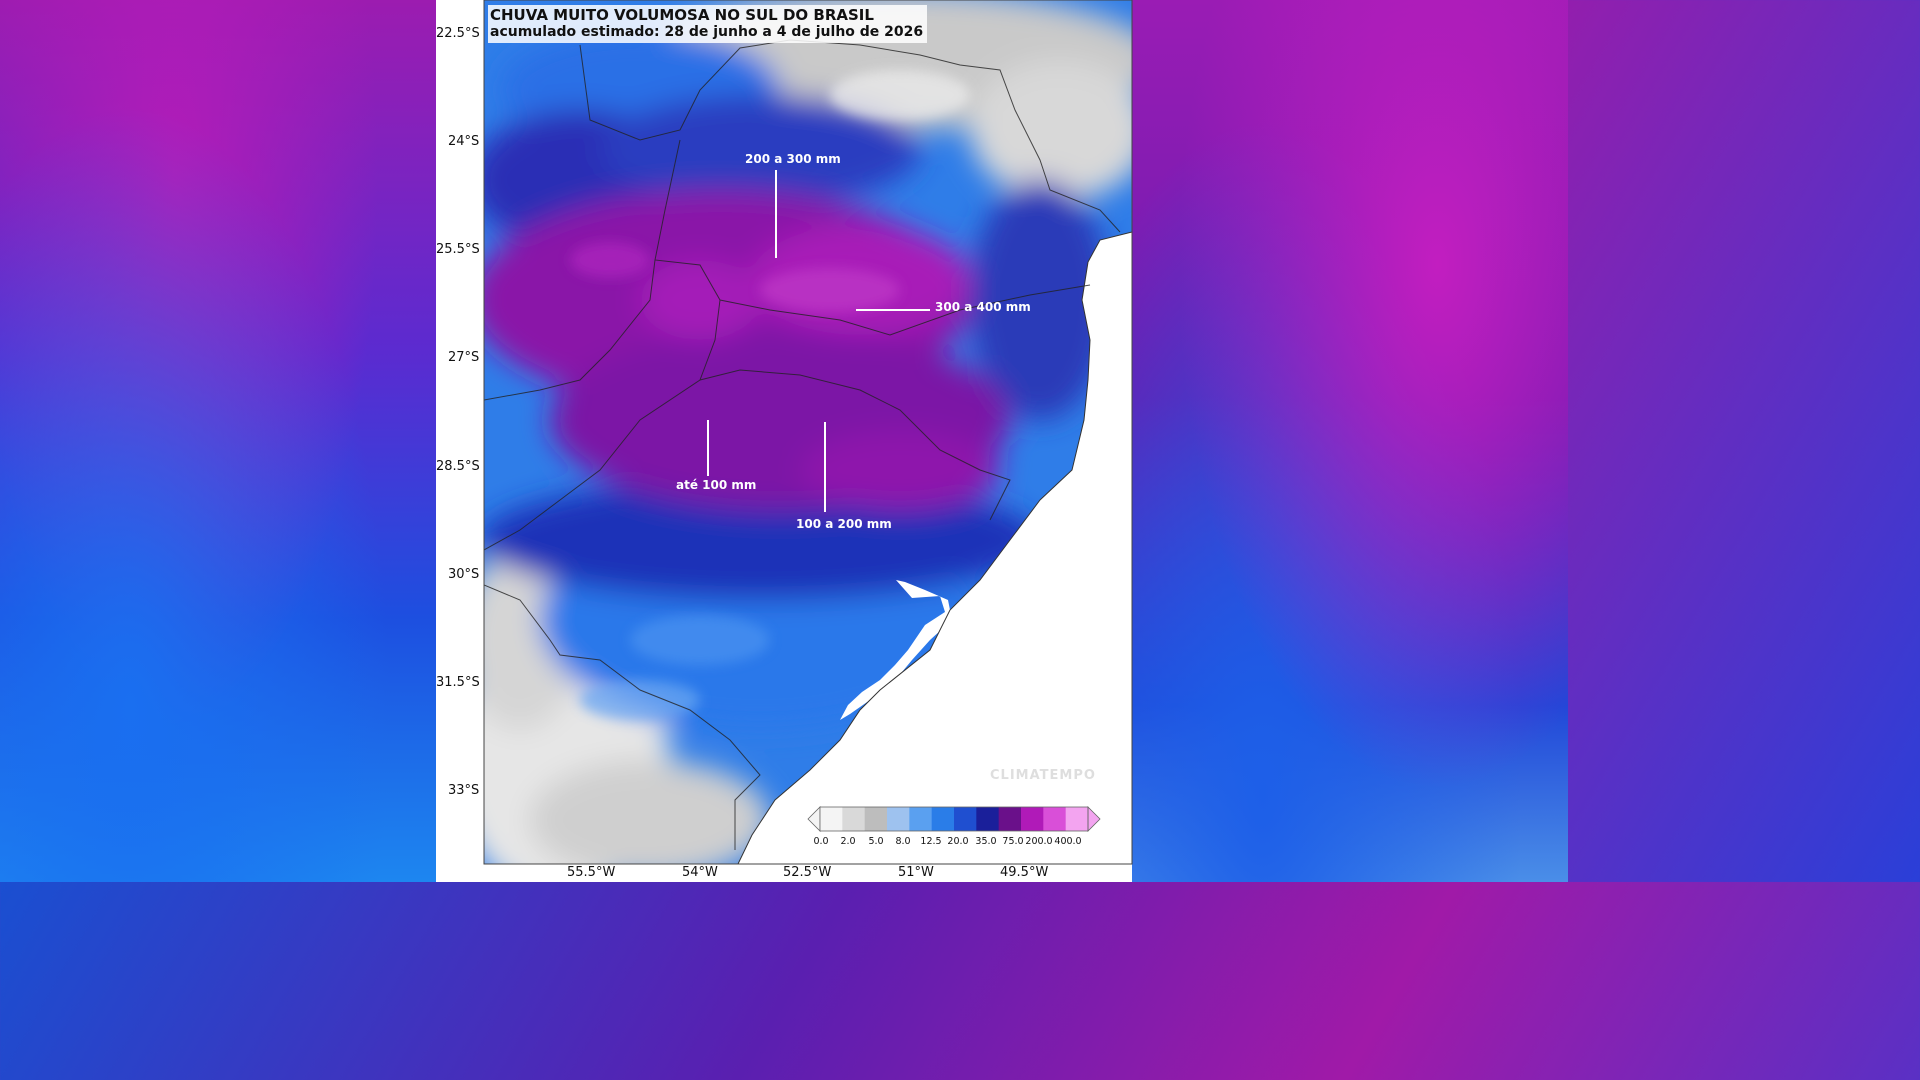  I want to click on annotation-300-400: 300 a 400 mm, so click(983, 307).